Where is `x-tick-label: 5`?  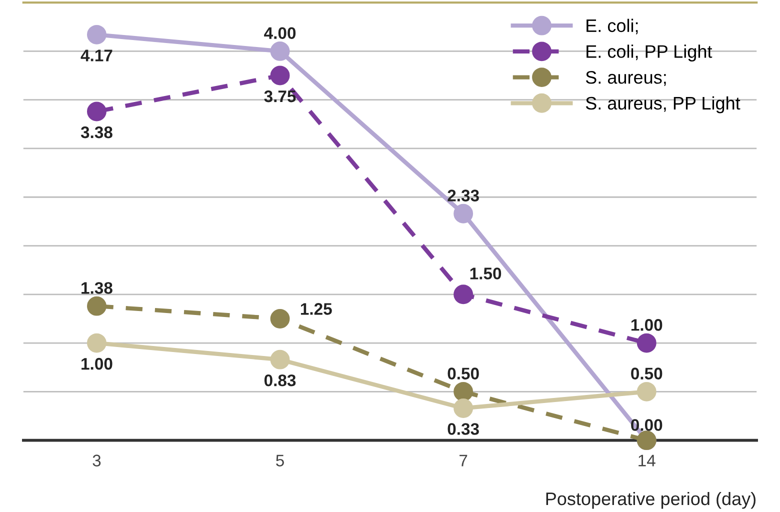
x-tick-label: 5 is located at coordinates (280, 460).